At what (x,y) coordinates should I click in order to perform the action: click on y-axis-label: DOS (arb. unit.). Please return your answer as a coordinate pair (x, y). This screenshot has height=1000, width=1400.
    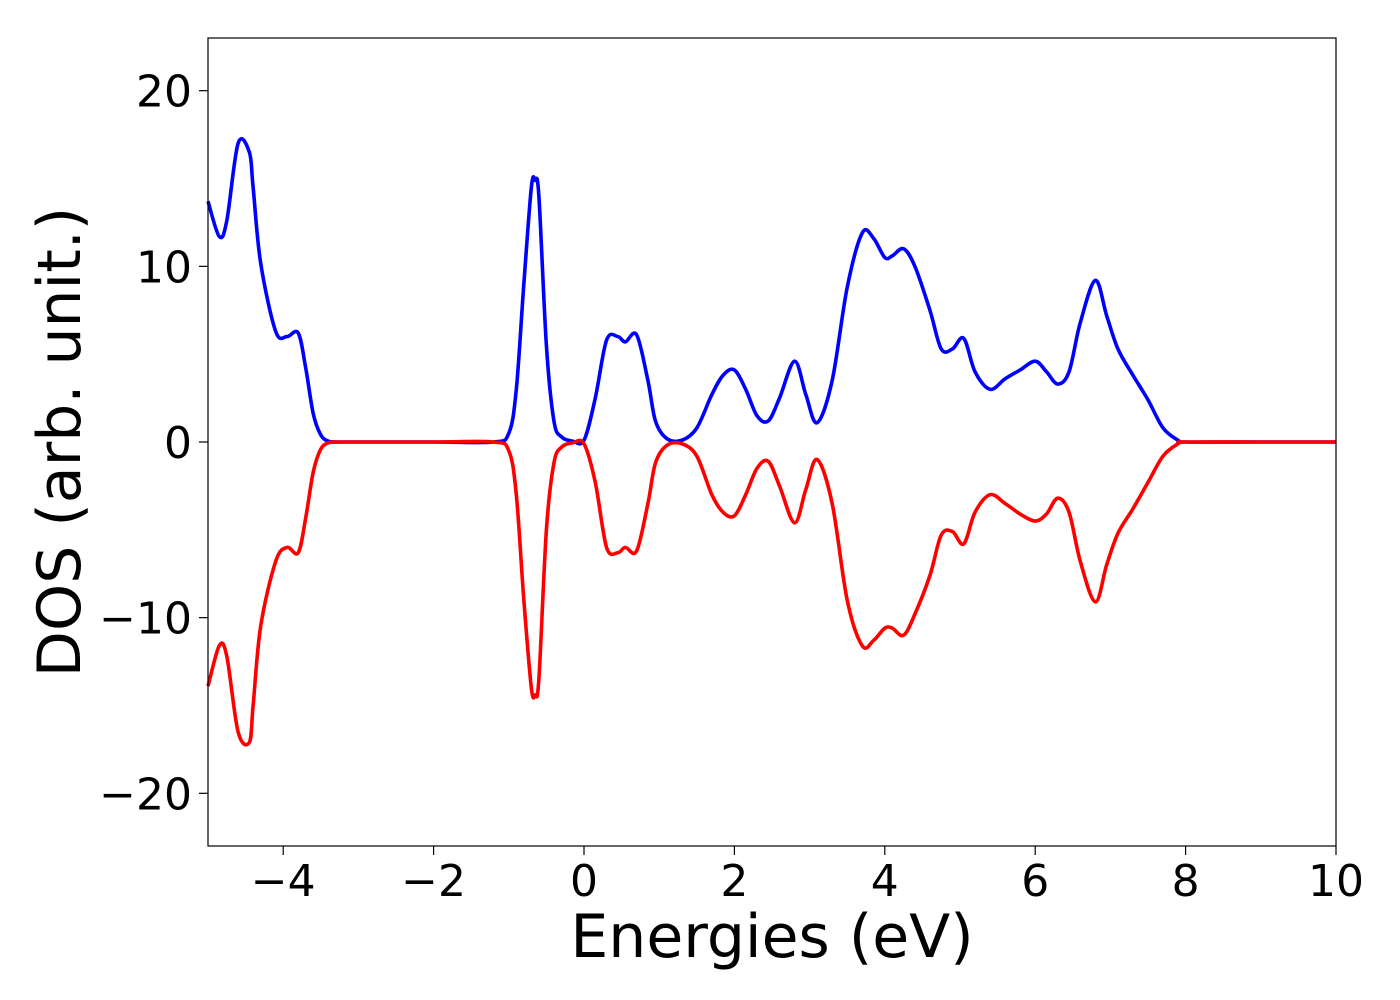
    Looking at the image, I should click on (60, 442).